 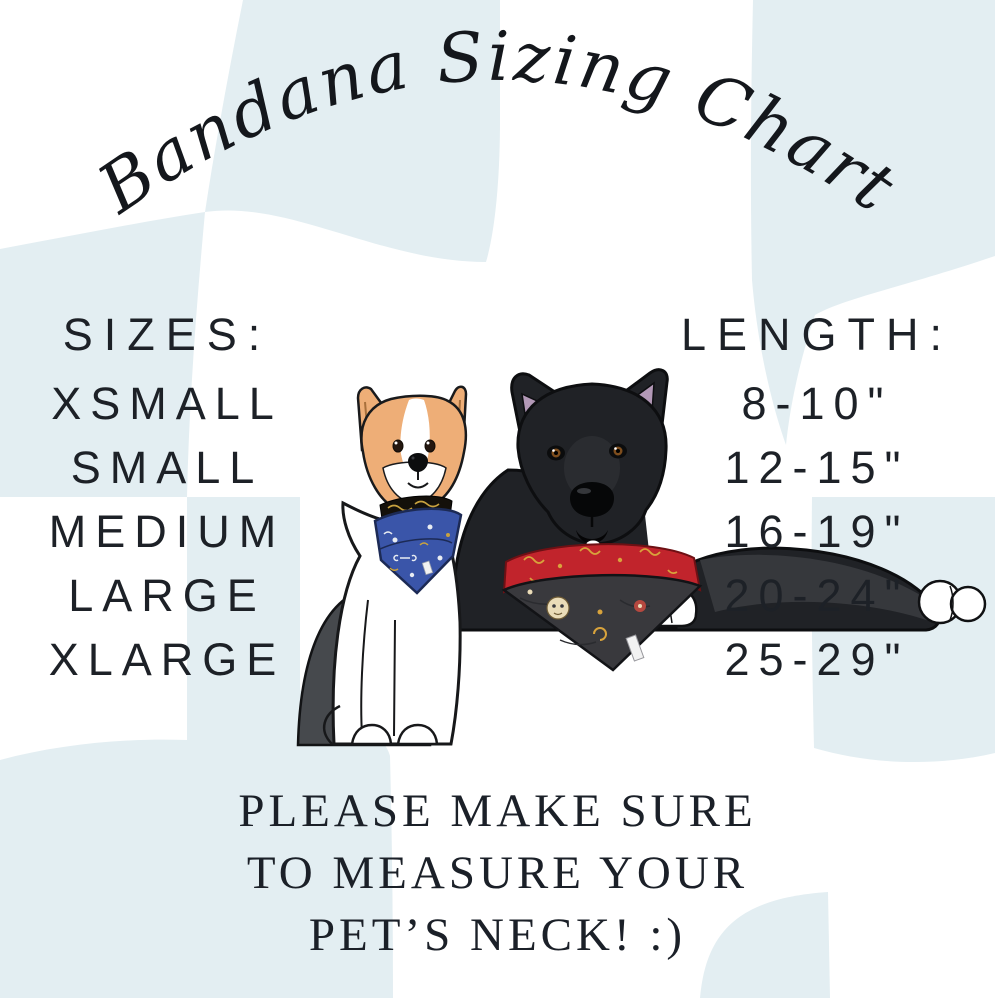 What do you see at coordinates (765, 945) in the screenshot?
I see `bg-bottom-sliver` at bounding box center [765, 945].